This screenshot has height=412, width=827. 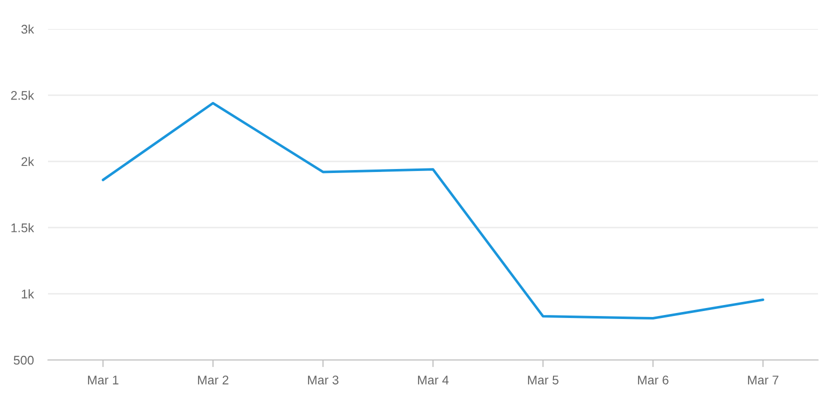 I want to click on x-tick-label: Mar 6, so click(x=653, y=380).